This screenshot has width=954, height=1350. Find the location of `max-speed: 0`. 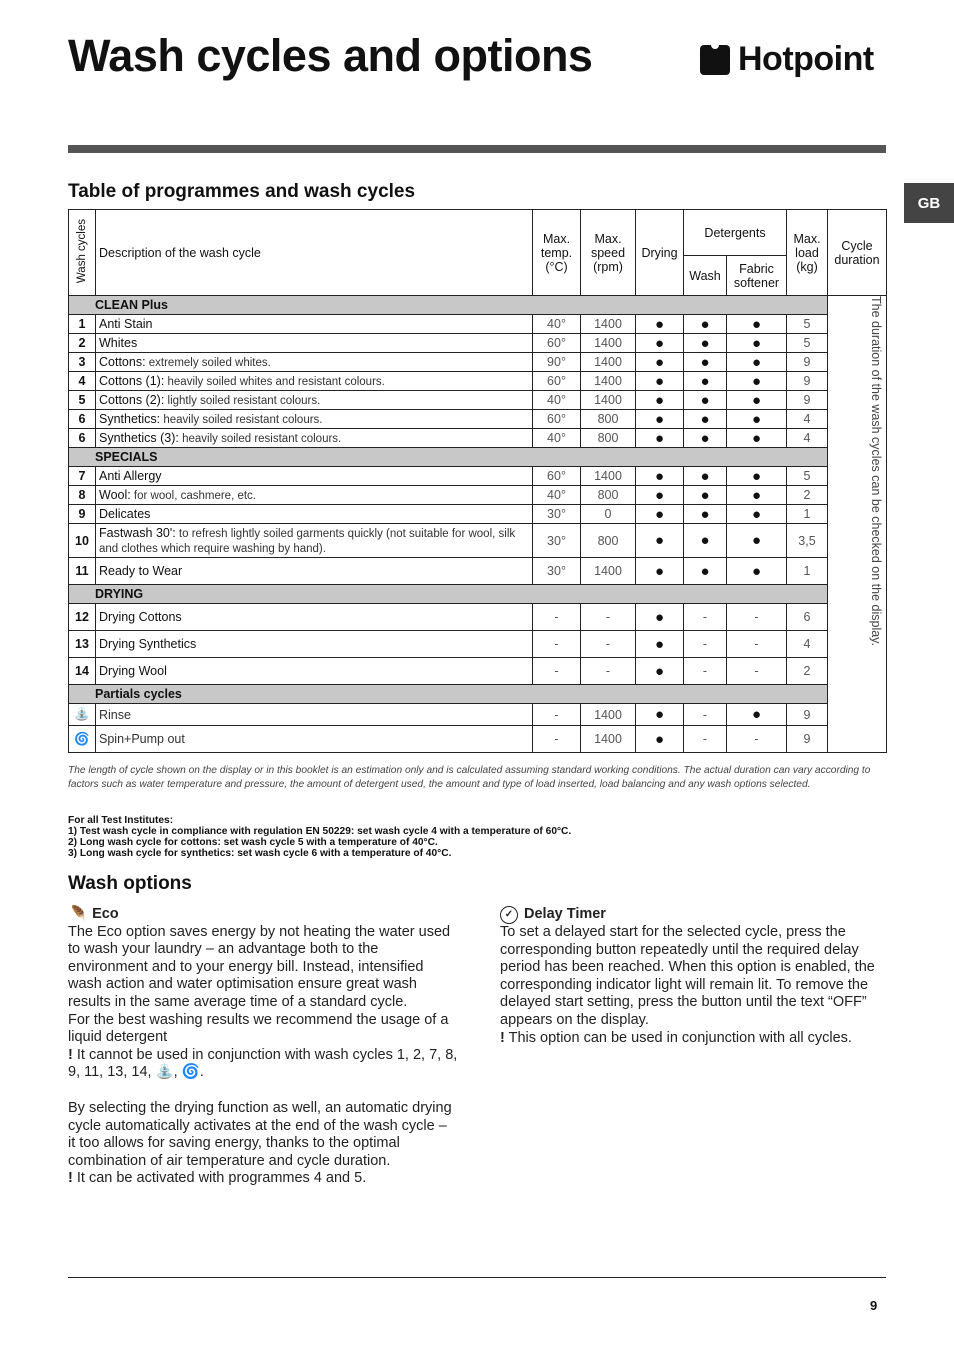

max-speed: 0 is located at coordinates (608, 514).